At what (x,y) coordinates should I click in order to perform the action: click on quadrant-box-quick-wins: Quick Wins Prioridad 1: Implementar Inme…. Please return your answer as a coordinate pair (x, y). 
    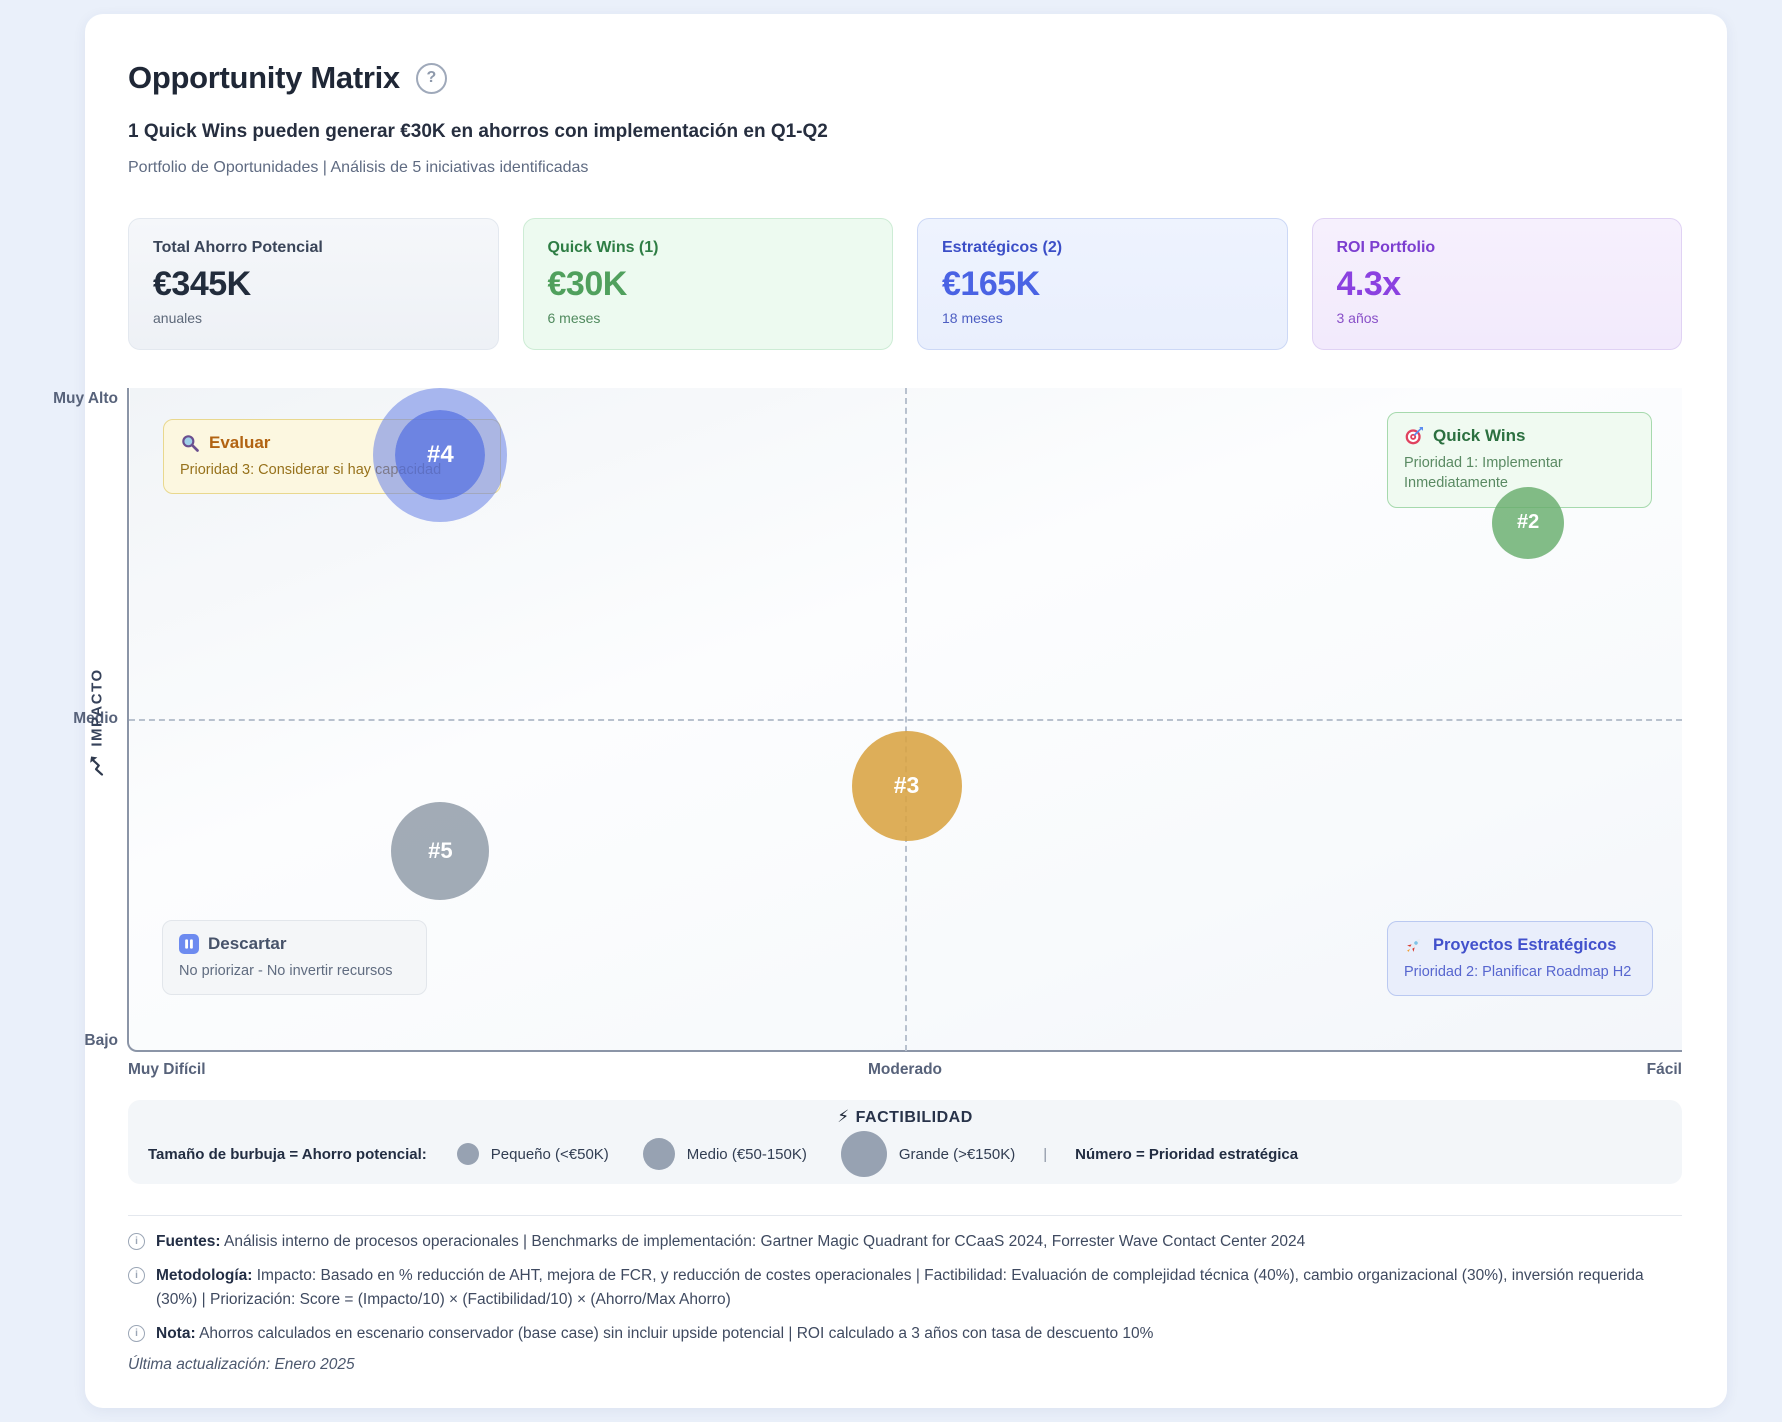
    Looking at the image, I should click on (1519, 460).